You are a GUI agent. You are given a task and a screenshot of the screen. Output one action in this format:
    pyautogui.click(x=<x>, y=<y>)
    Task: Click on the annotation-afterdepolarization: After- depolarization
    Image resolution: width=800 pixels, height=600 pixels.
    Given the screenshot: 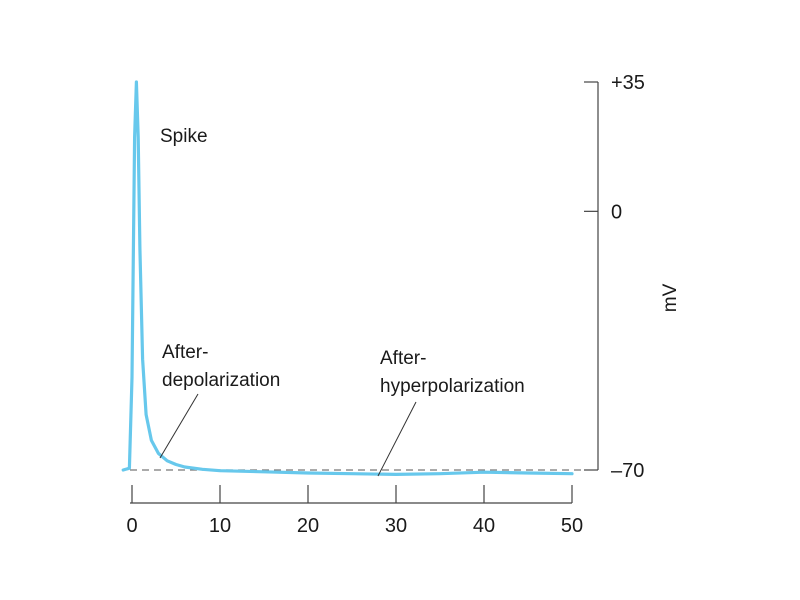 What is the action you would take?
    pyautogui.click(x=221, y=366)
    